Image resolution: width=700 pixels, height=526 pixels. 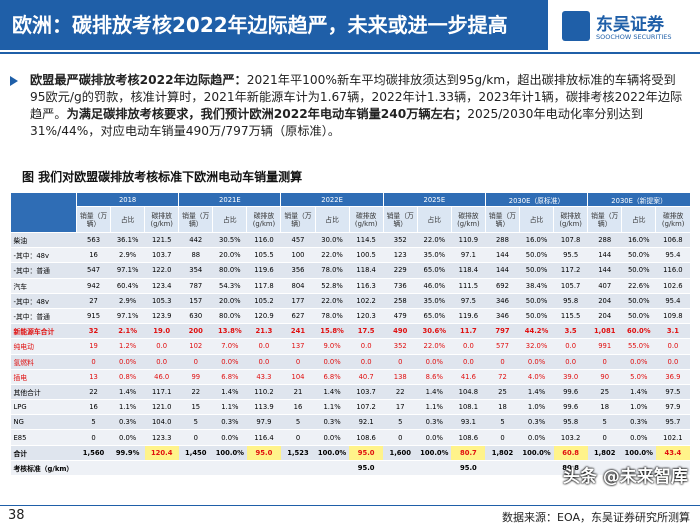 What do you see at coordinates (502, 331) in the screenshot?
I see `cell: 797` at bounding box center [502, 331].